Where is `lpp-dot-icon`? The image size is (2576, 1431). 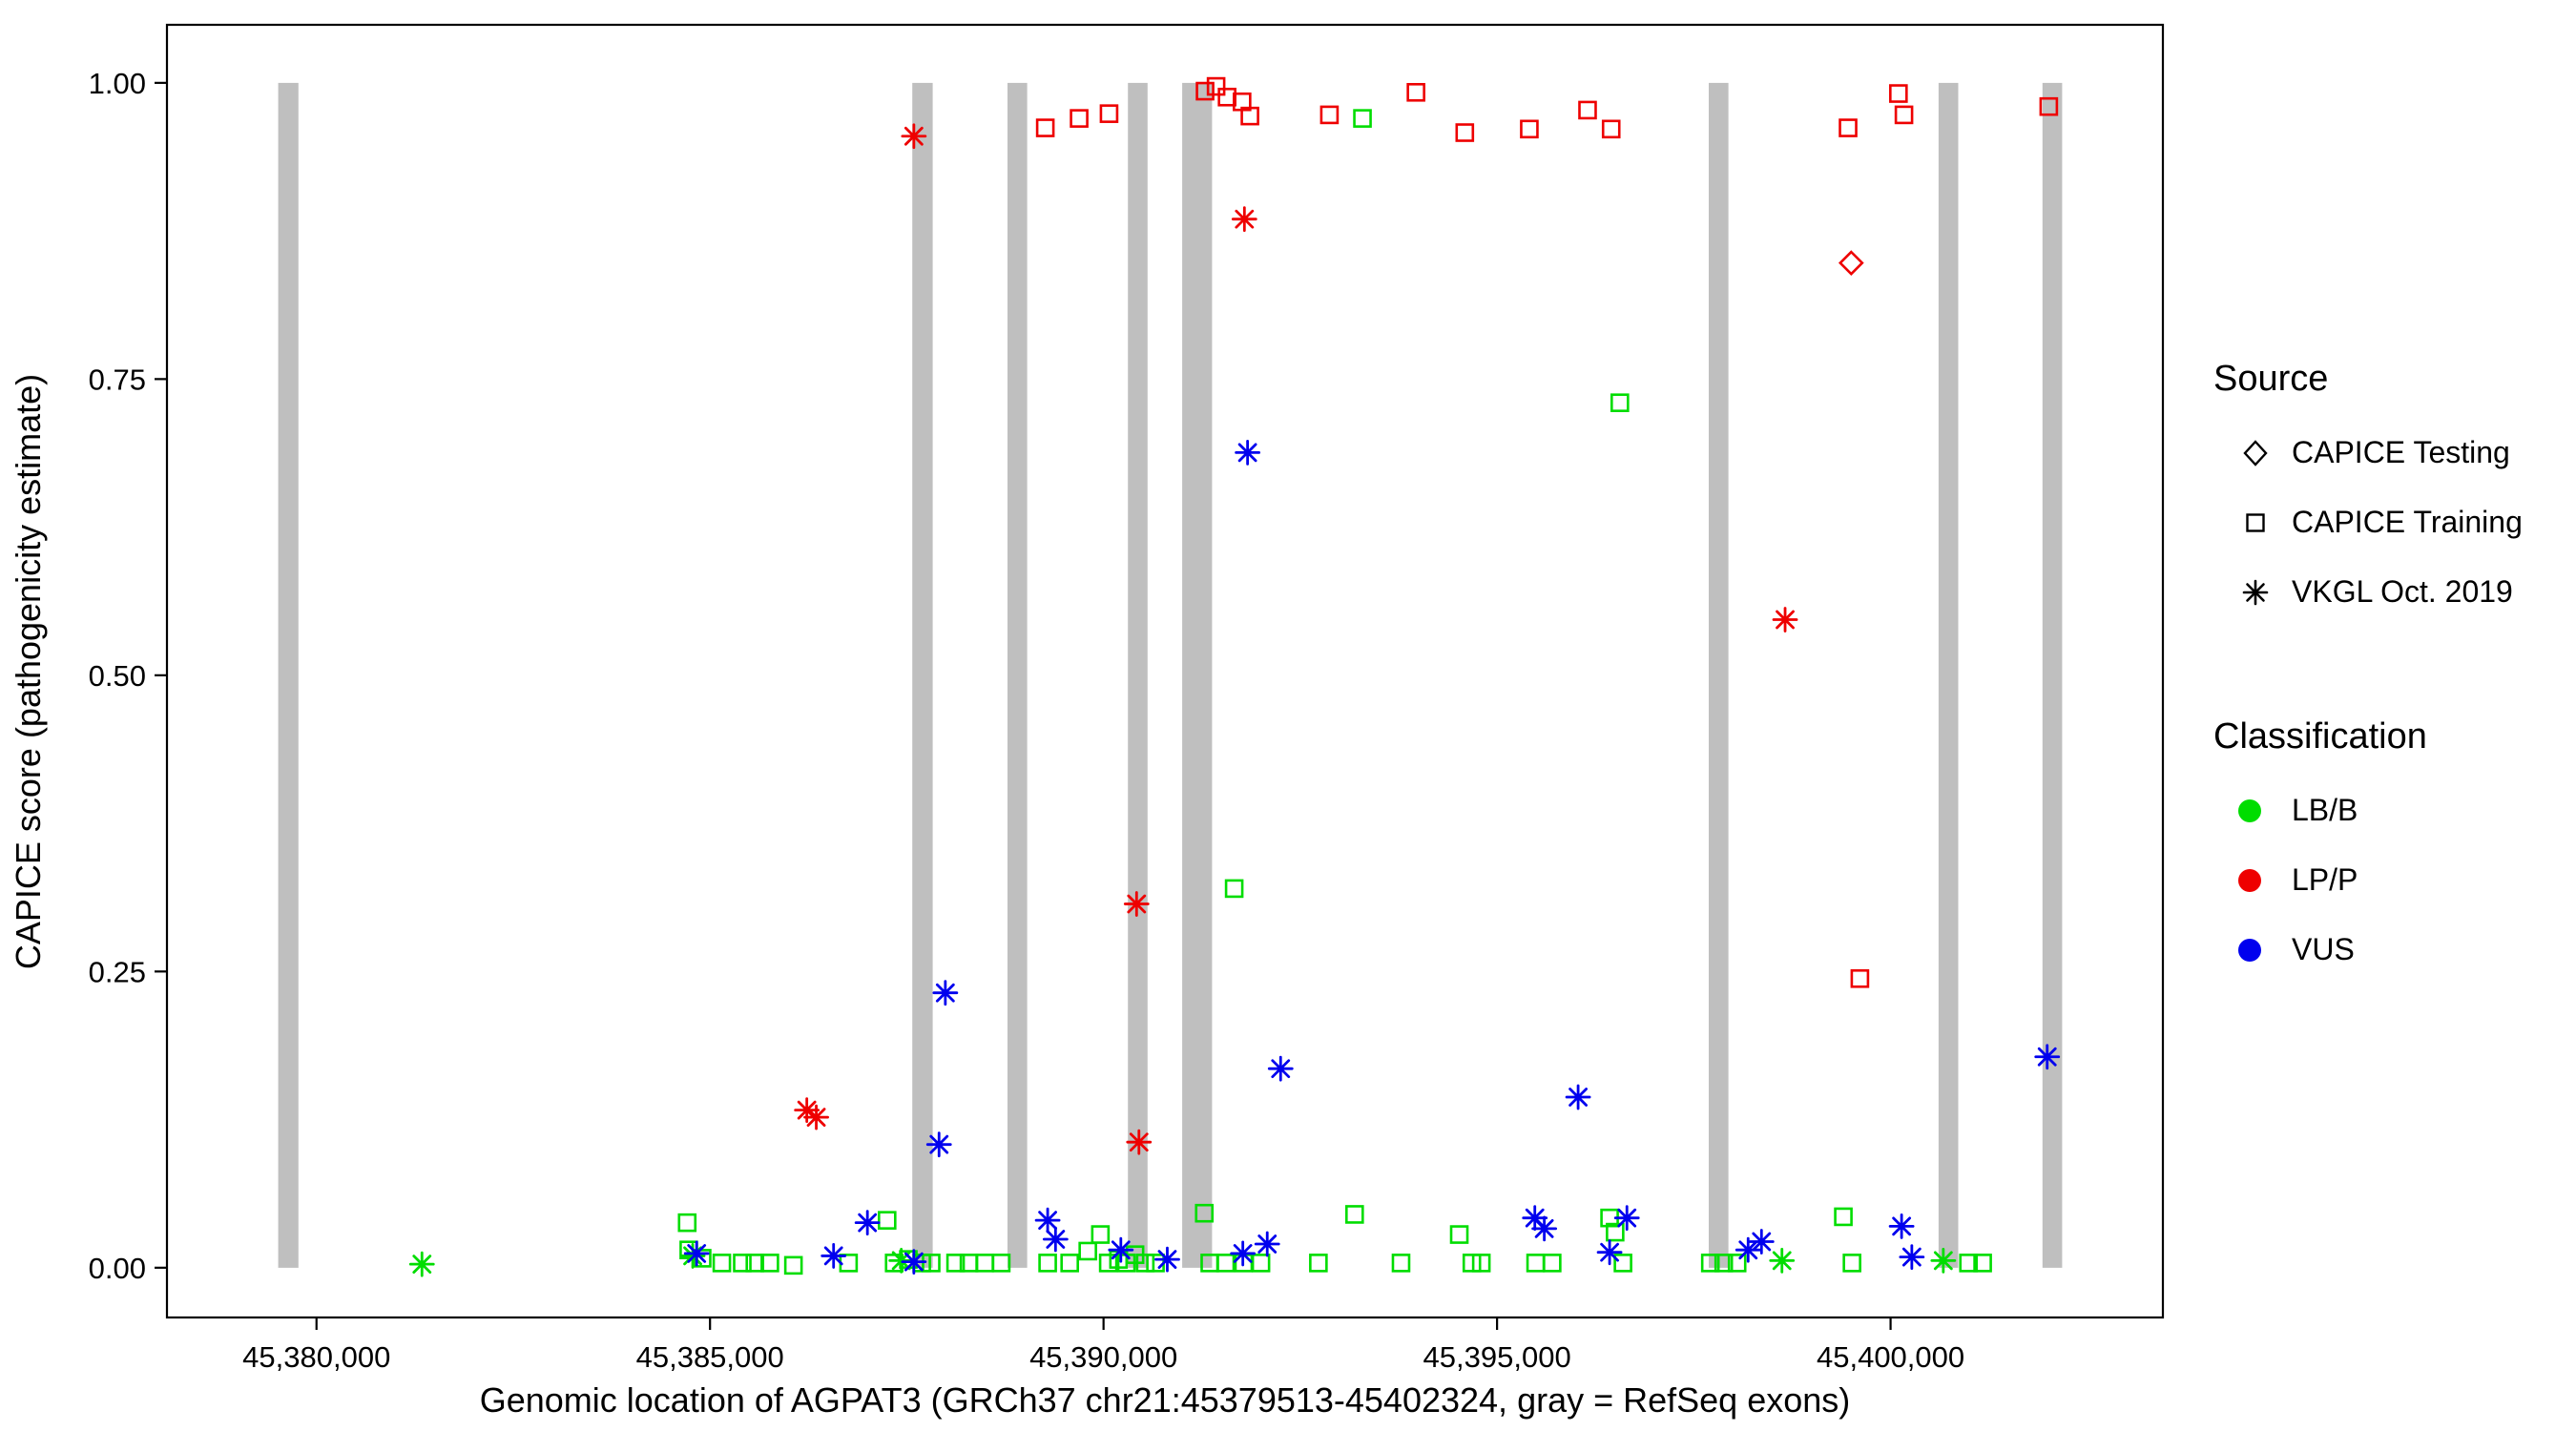 lpp-dot-icon is located at coordinates (2249, 880).